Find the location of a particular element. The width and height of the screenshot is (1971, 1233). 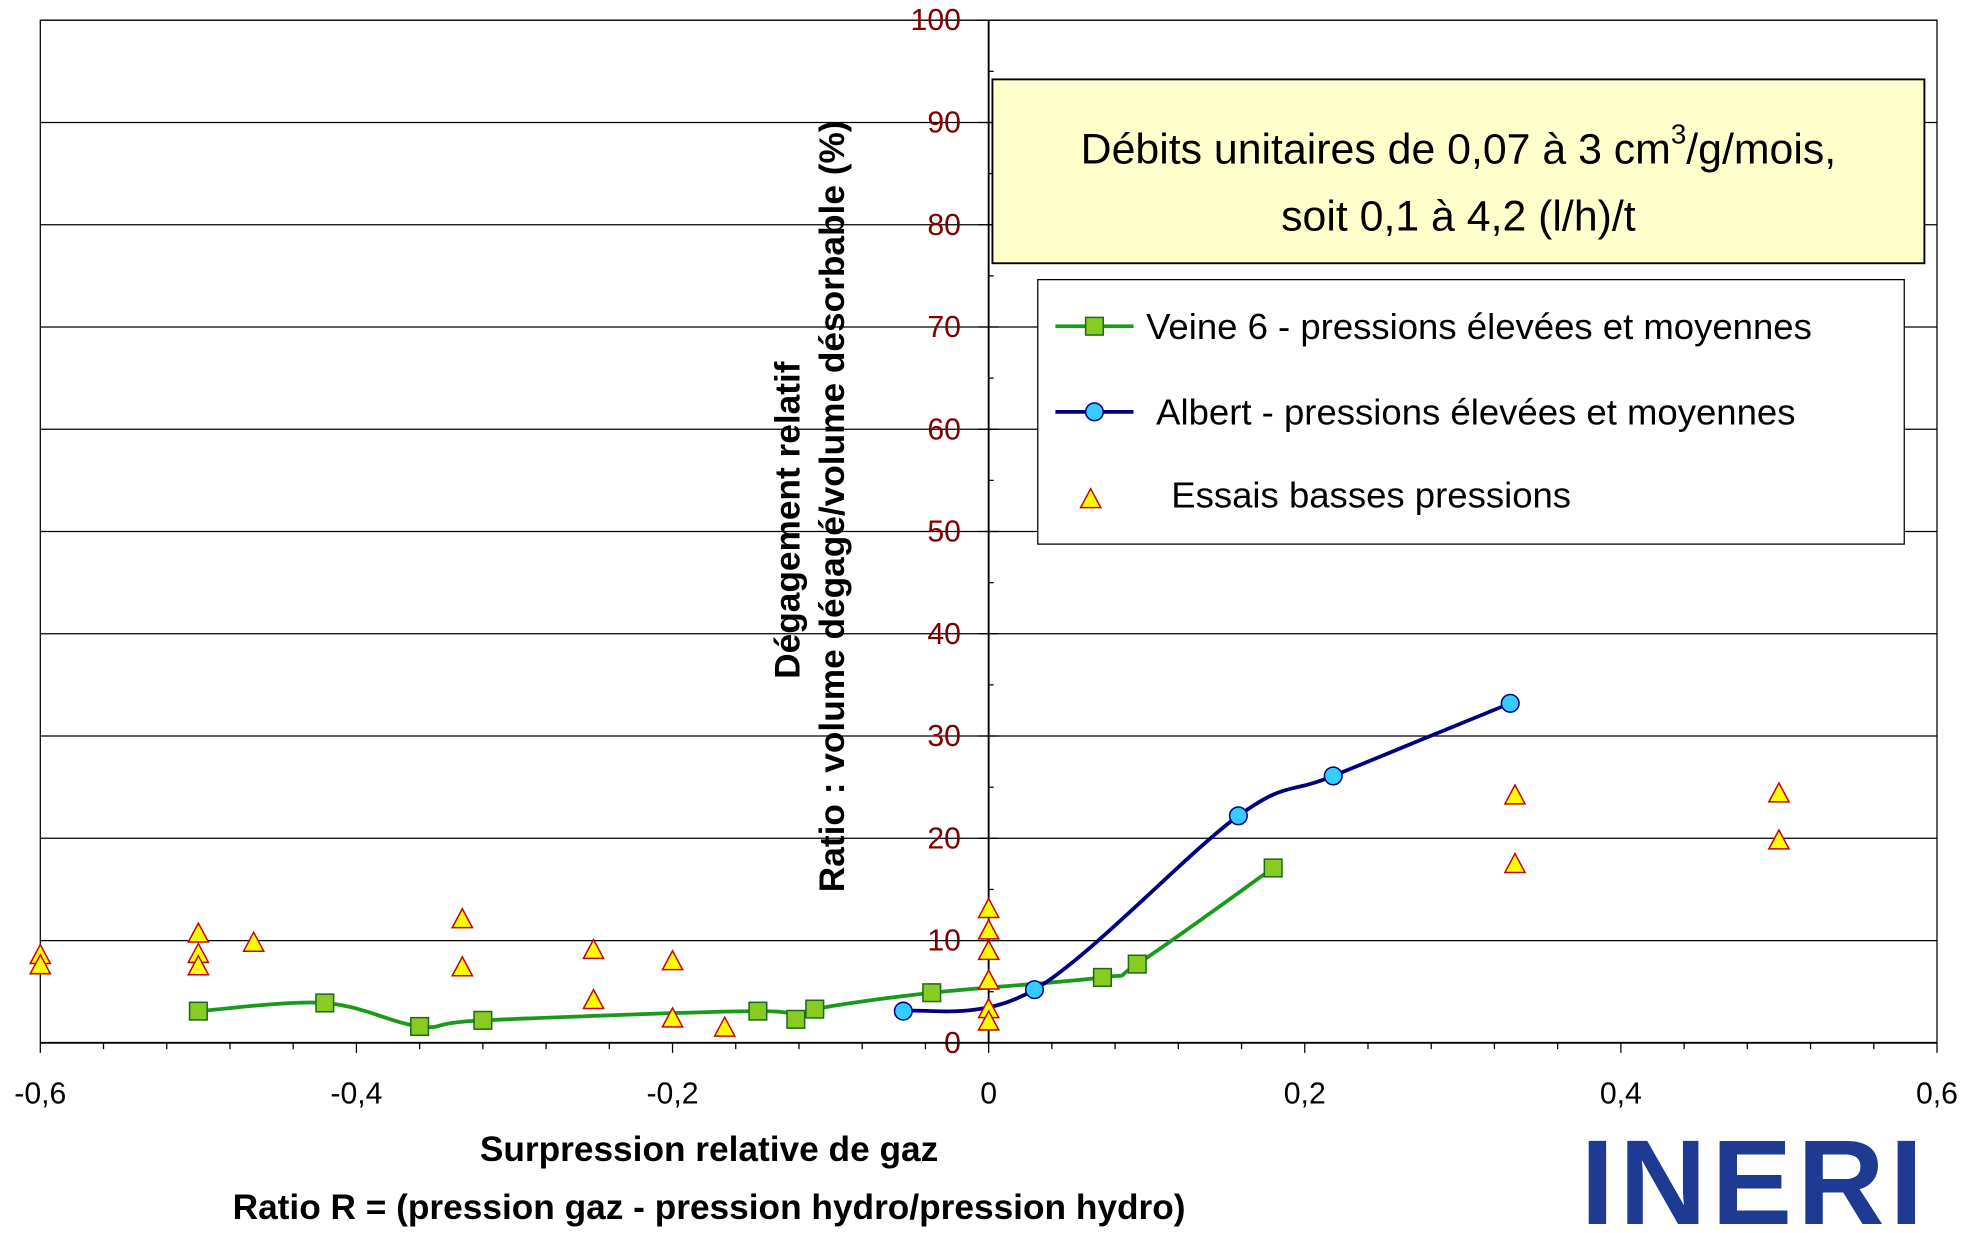

y-tick-label: 30 is located at coordinates (944, 736).